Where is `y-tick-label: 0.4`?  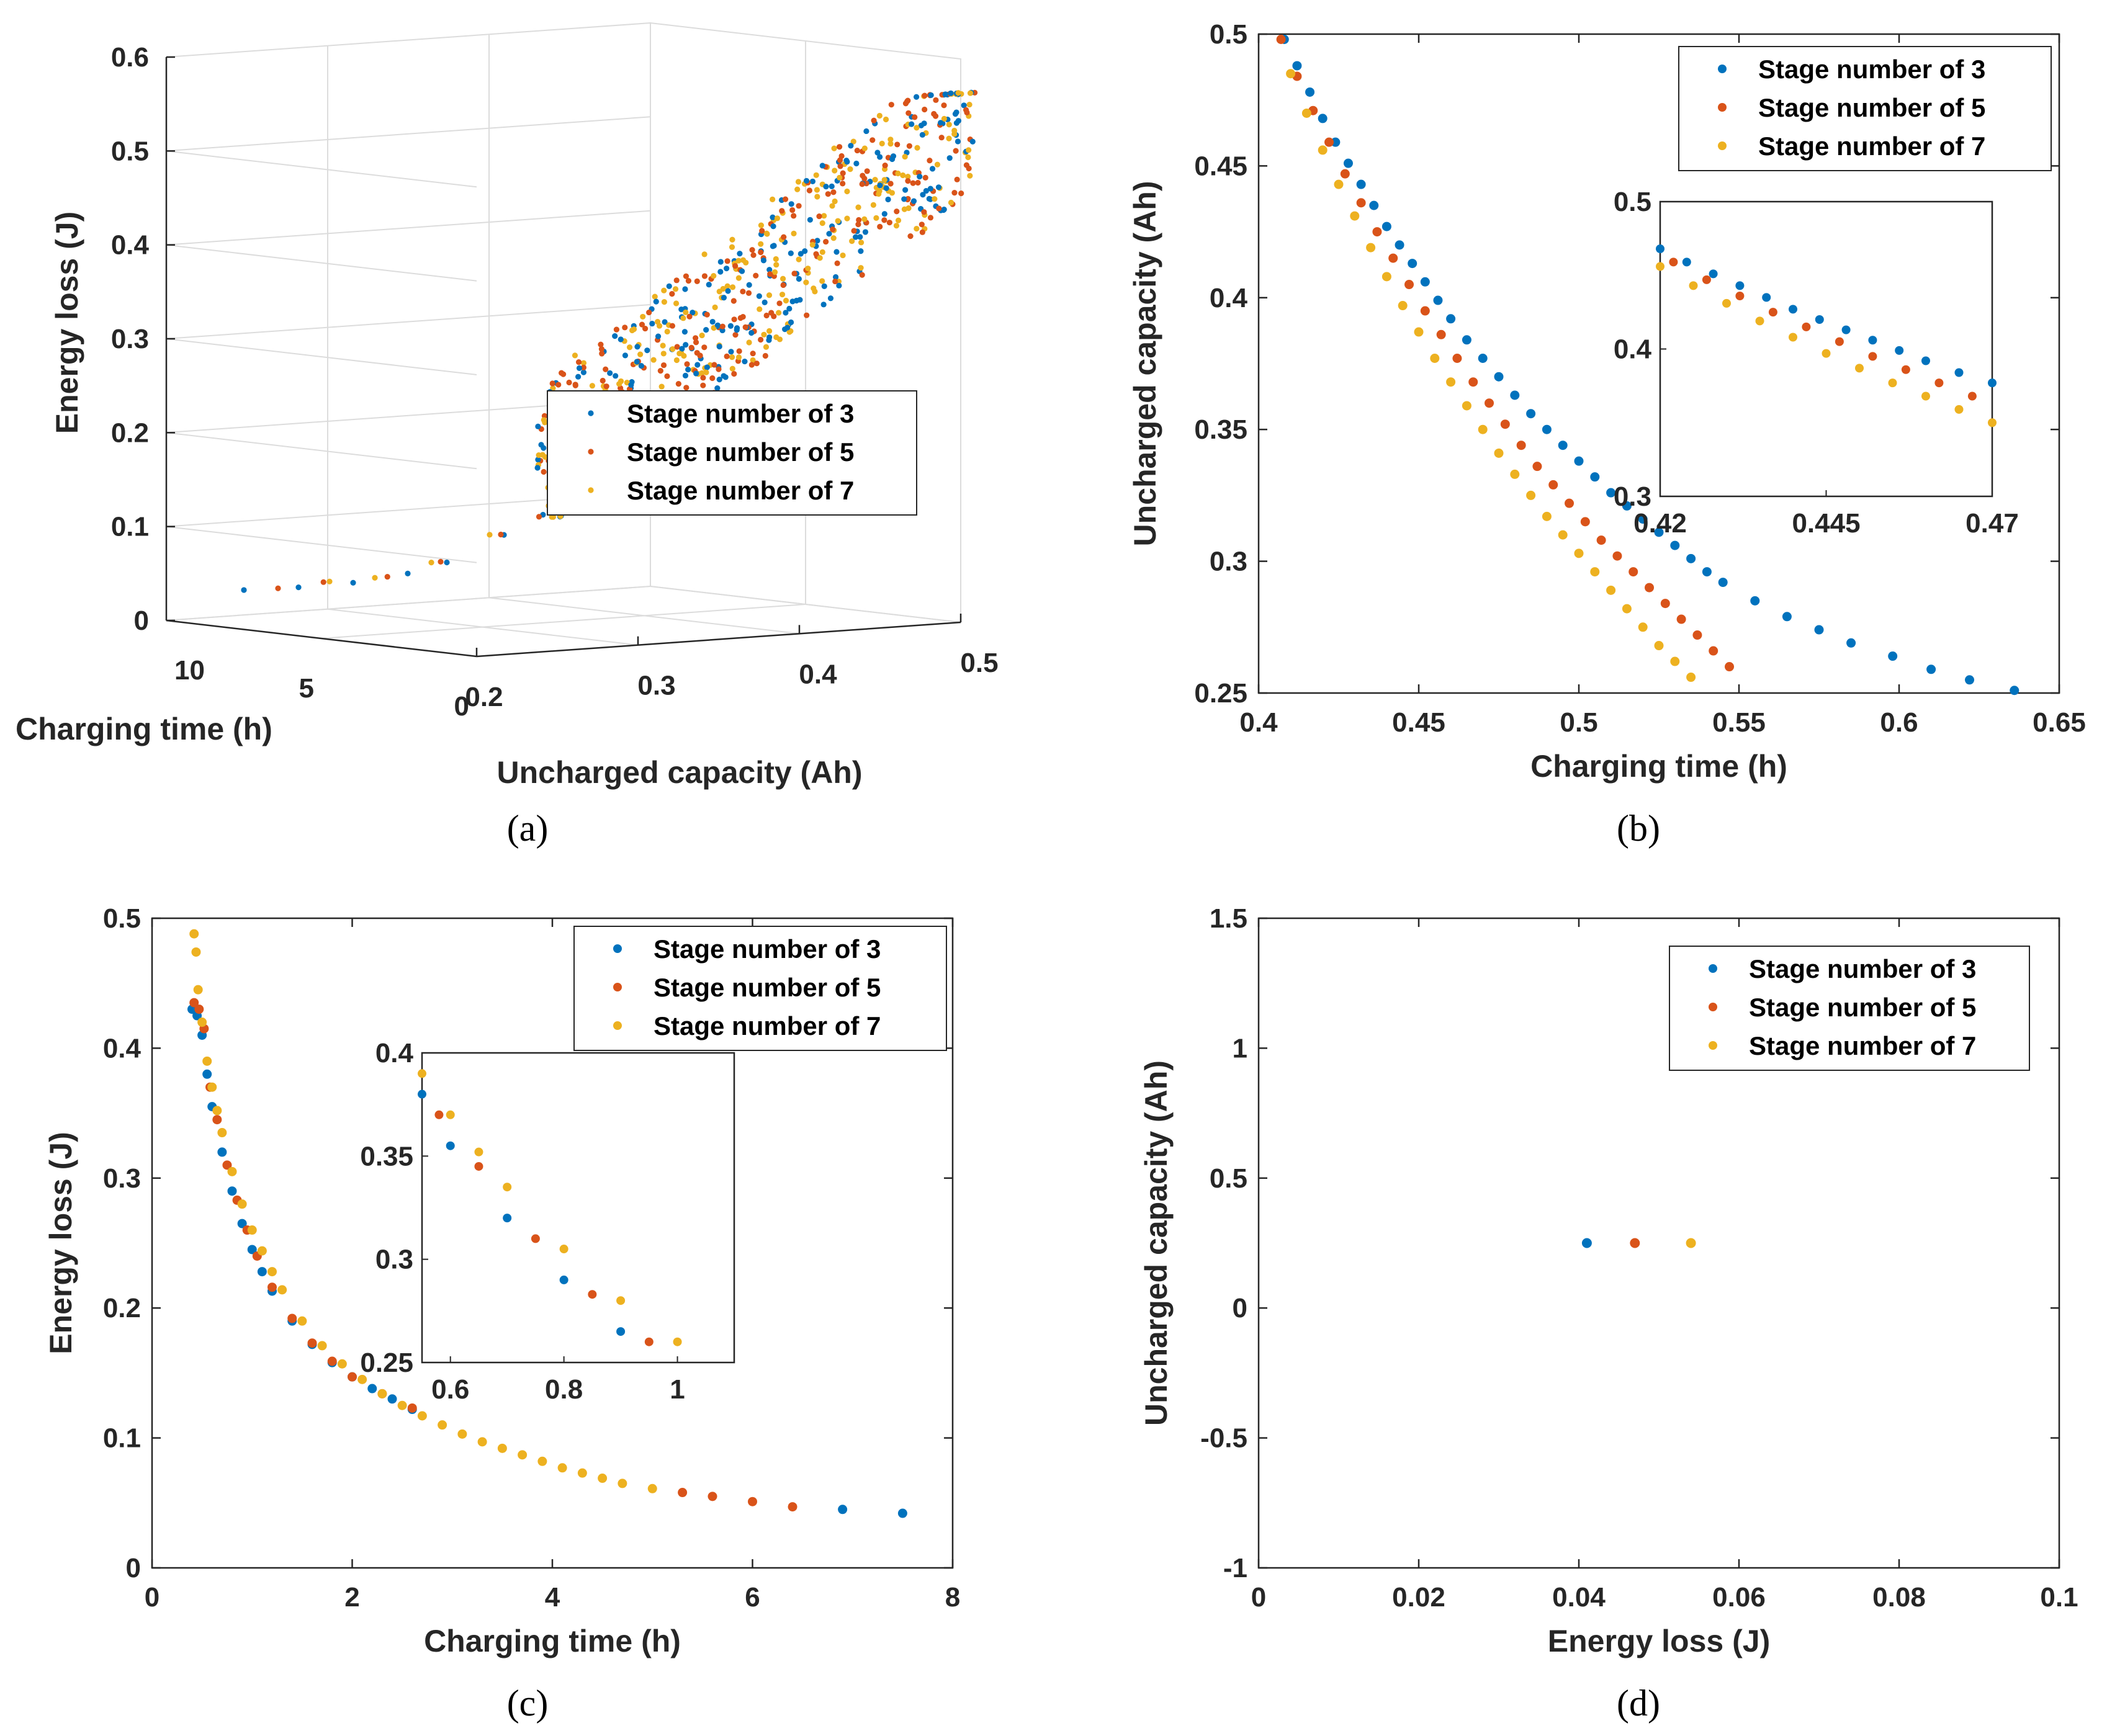
y-tick-label: 0.4 is located at coordinates (1229, 298).